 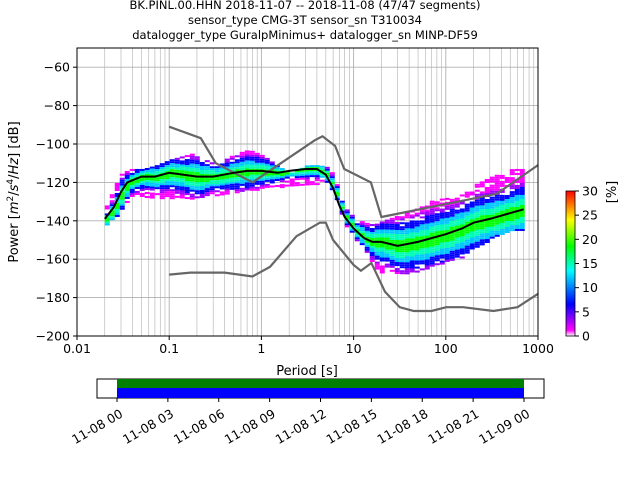 What do you see at coordinates (53, 182) in the screenshot?
I see `y-tick-label: −120` at bounding box center [53, 182].